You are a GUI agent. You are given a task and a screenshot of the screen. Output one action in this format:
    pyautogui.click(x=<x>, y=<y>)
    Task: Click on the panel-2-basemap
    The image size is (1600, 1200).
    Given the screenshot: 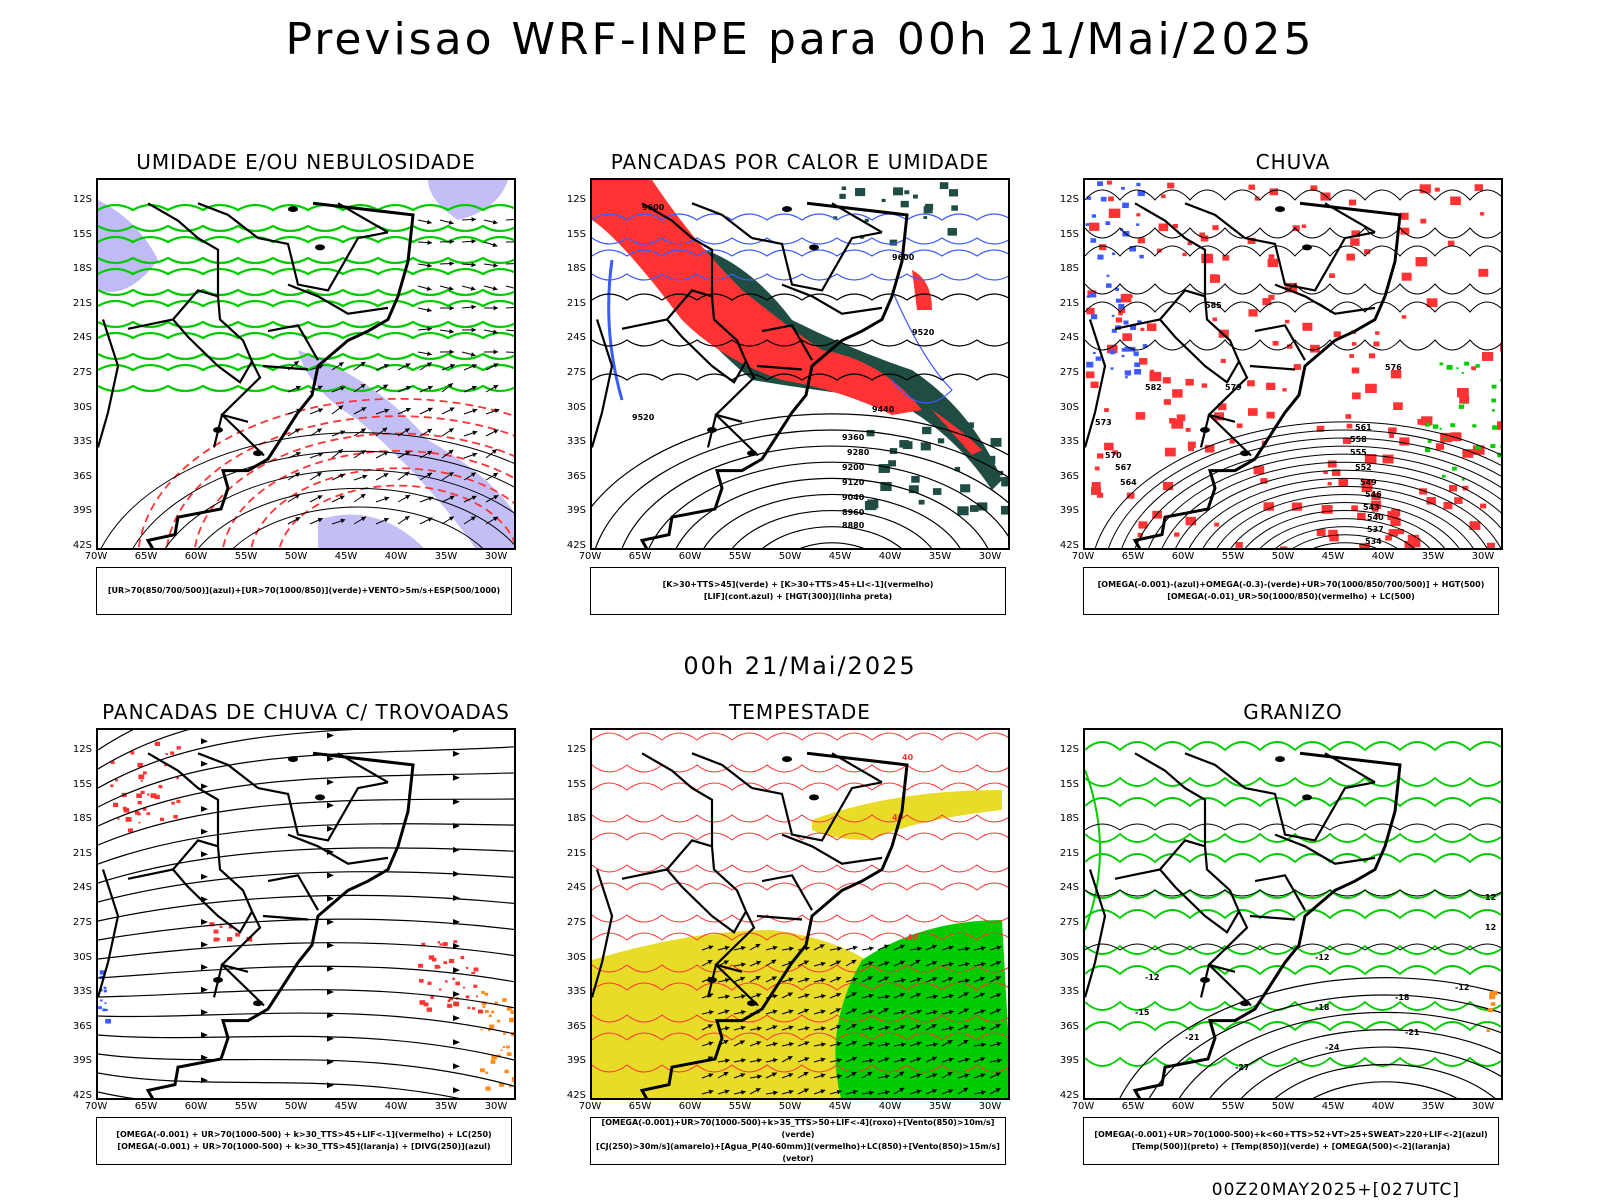 What is the action you would take?
    pyautogui.click(x=750, y=374)
    